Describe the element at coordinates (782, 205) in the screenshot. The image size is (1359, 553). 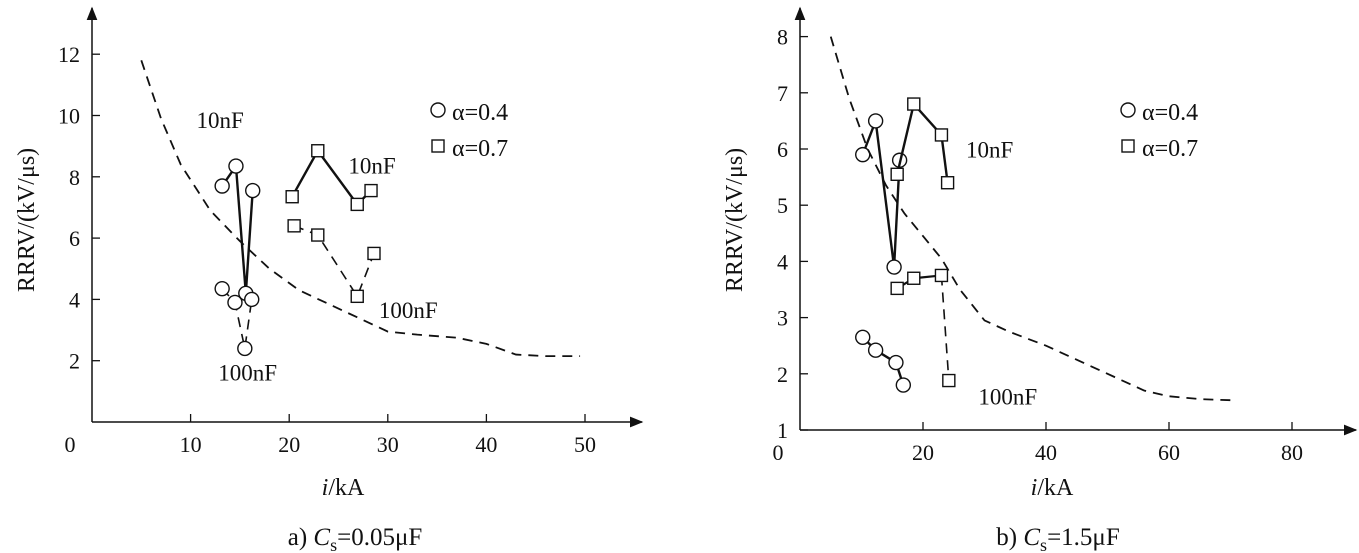
I see `y-tick-label: 5` at that location.